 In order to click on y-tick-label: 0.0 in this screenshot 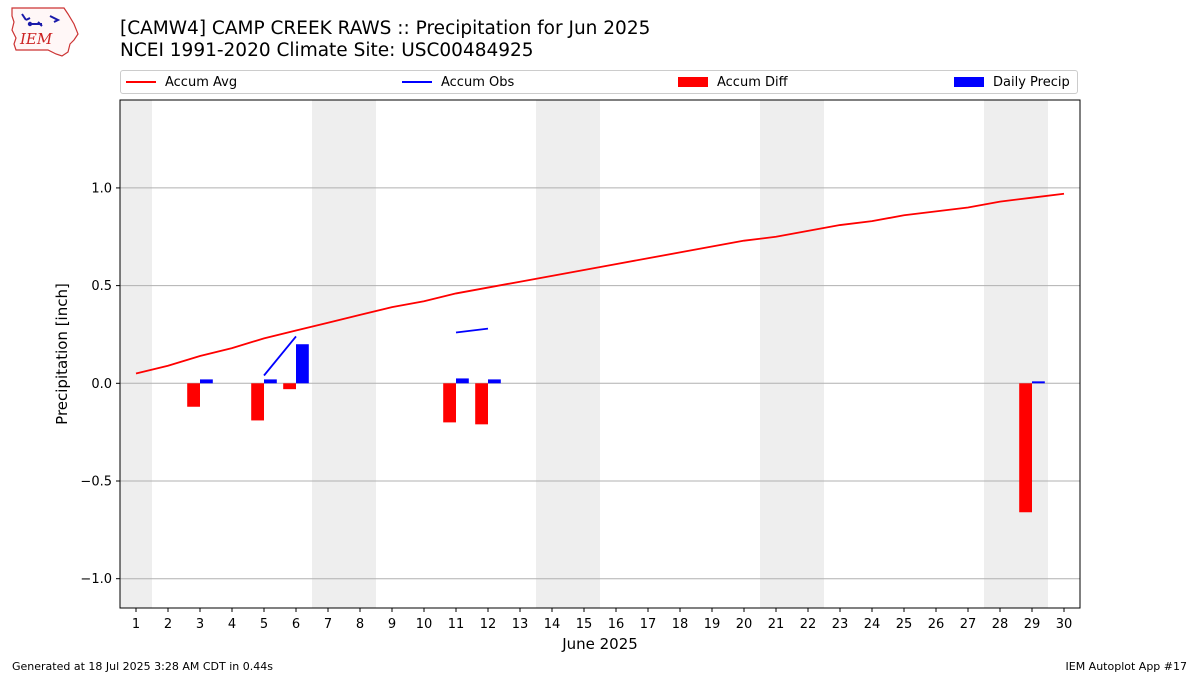, I will do `click(101, 384)`.